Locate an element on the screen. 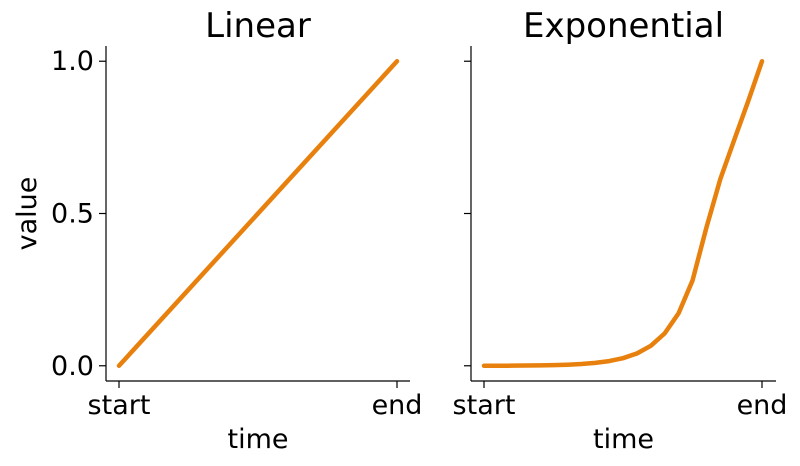  y-tick-label: 0.0 is located at coordinates (72, 366).